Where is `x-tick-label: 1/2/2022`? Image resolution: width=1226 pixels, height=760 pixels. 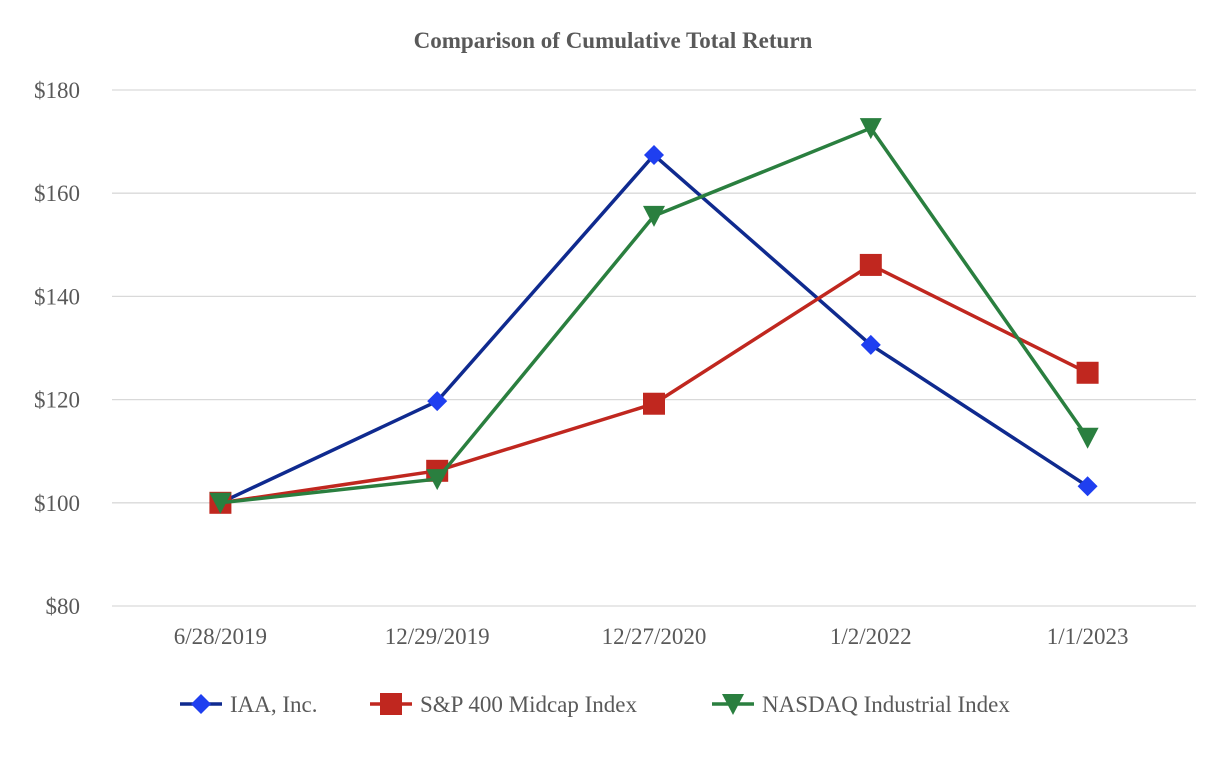
x-tick-label: 1/2/2022 is located at coordinates (871, 636).